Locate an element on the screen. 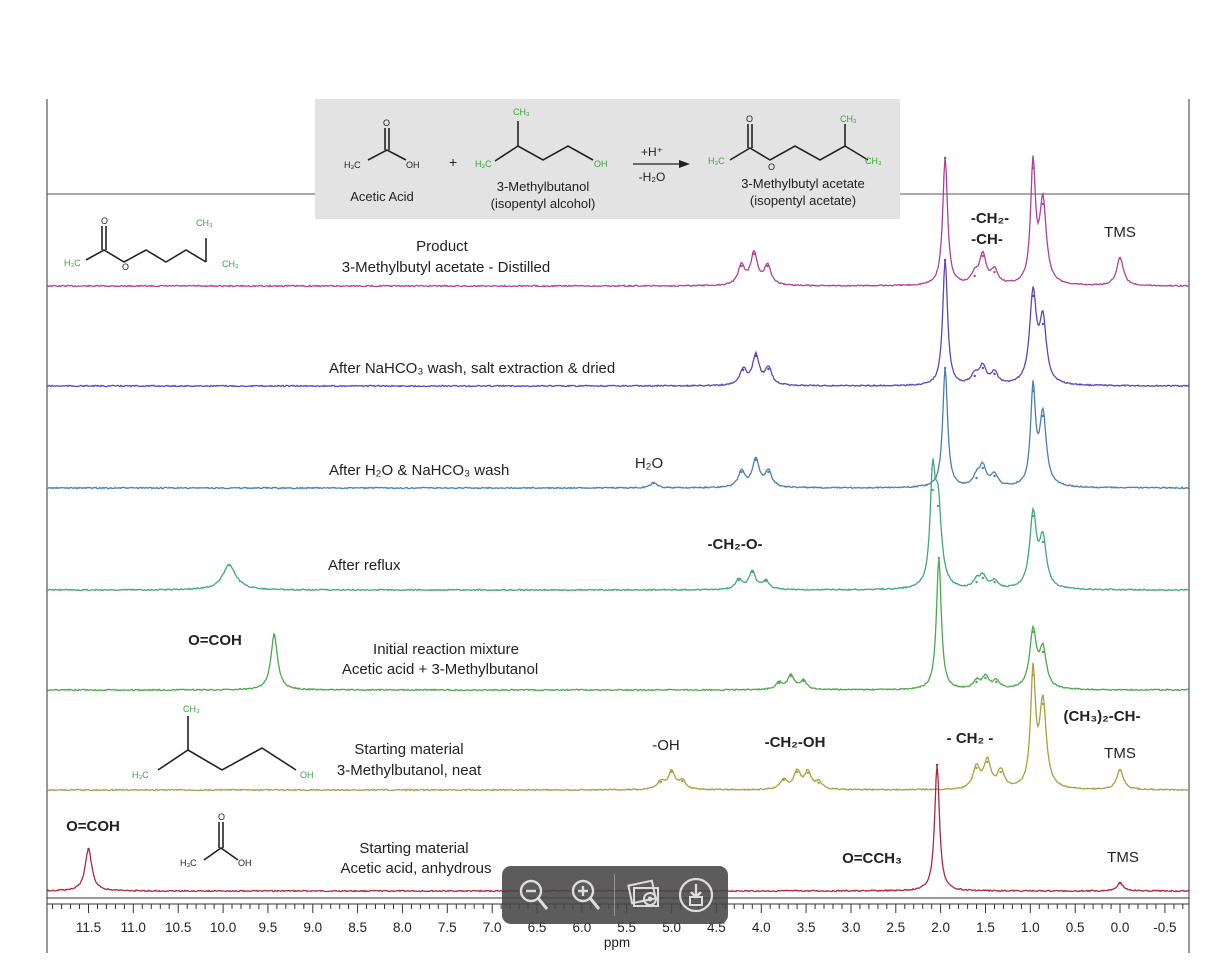 This screenshot has width=1222, height=975. reactant1-label: Acetic Acid is located at coordinates (382, 196).